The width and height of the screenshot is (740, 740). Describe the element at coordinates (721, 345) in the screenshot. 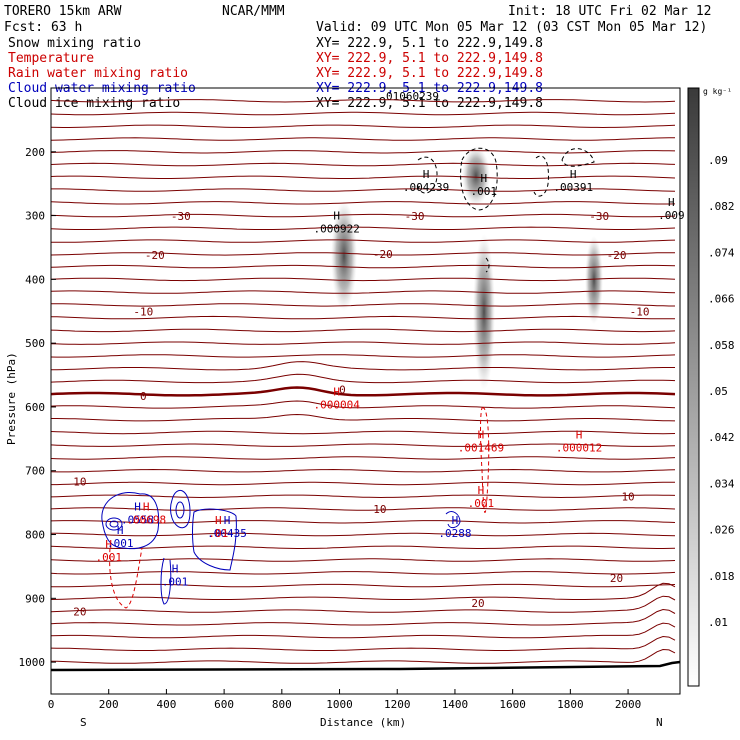

I see `colorbar-label: .058` at that location.